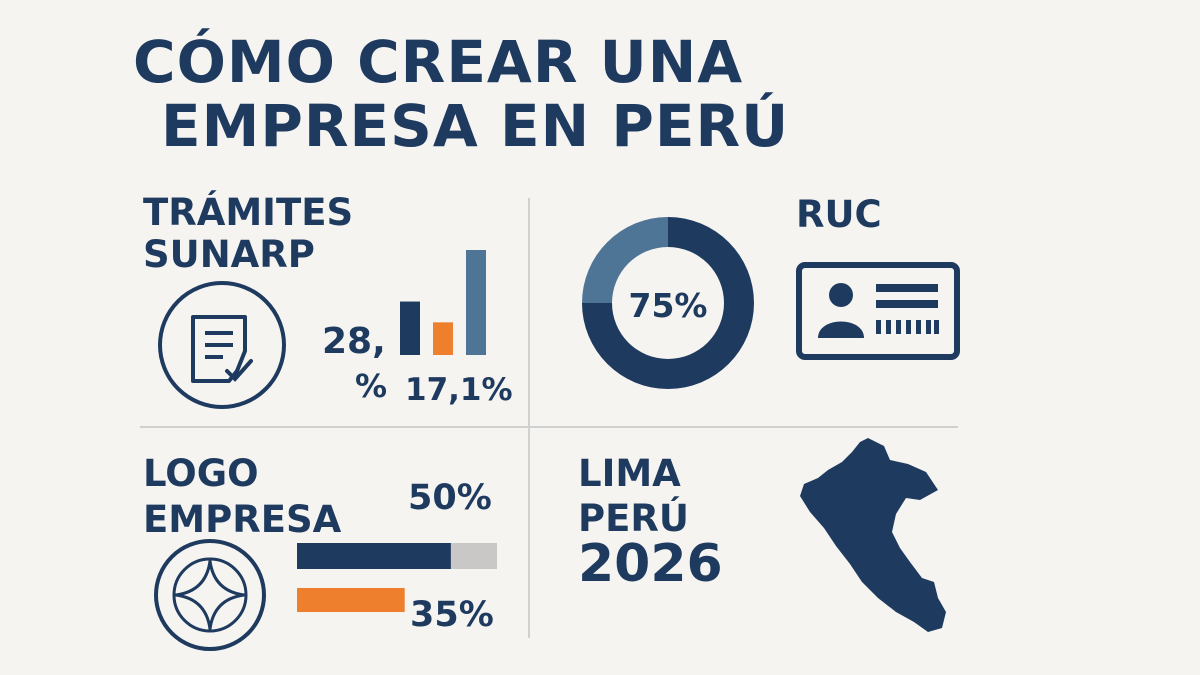  I want to click on title-line-2: EMPRESA EN PERÚ, so click(475, 126).